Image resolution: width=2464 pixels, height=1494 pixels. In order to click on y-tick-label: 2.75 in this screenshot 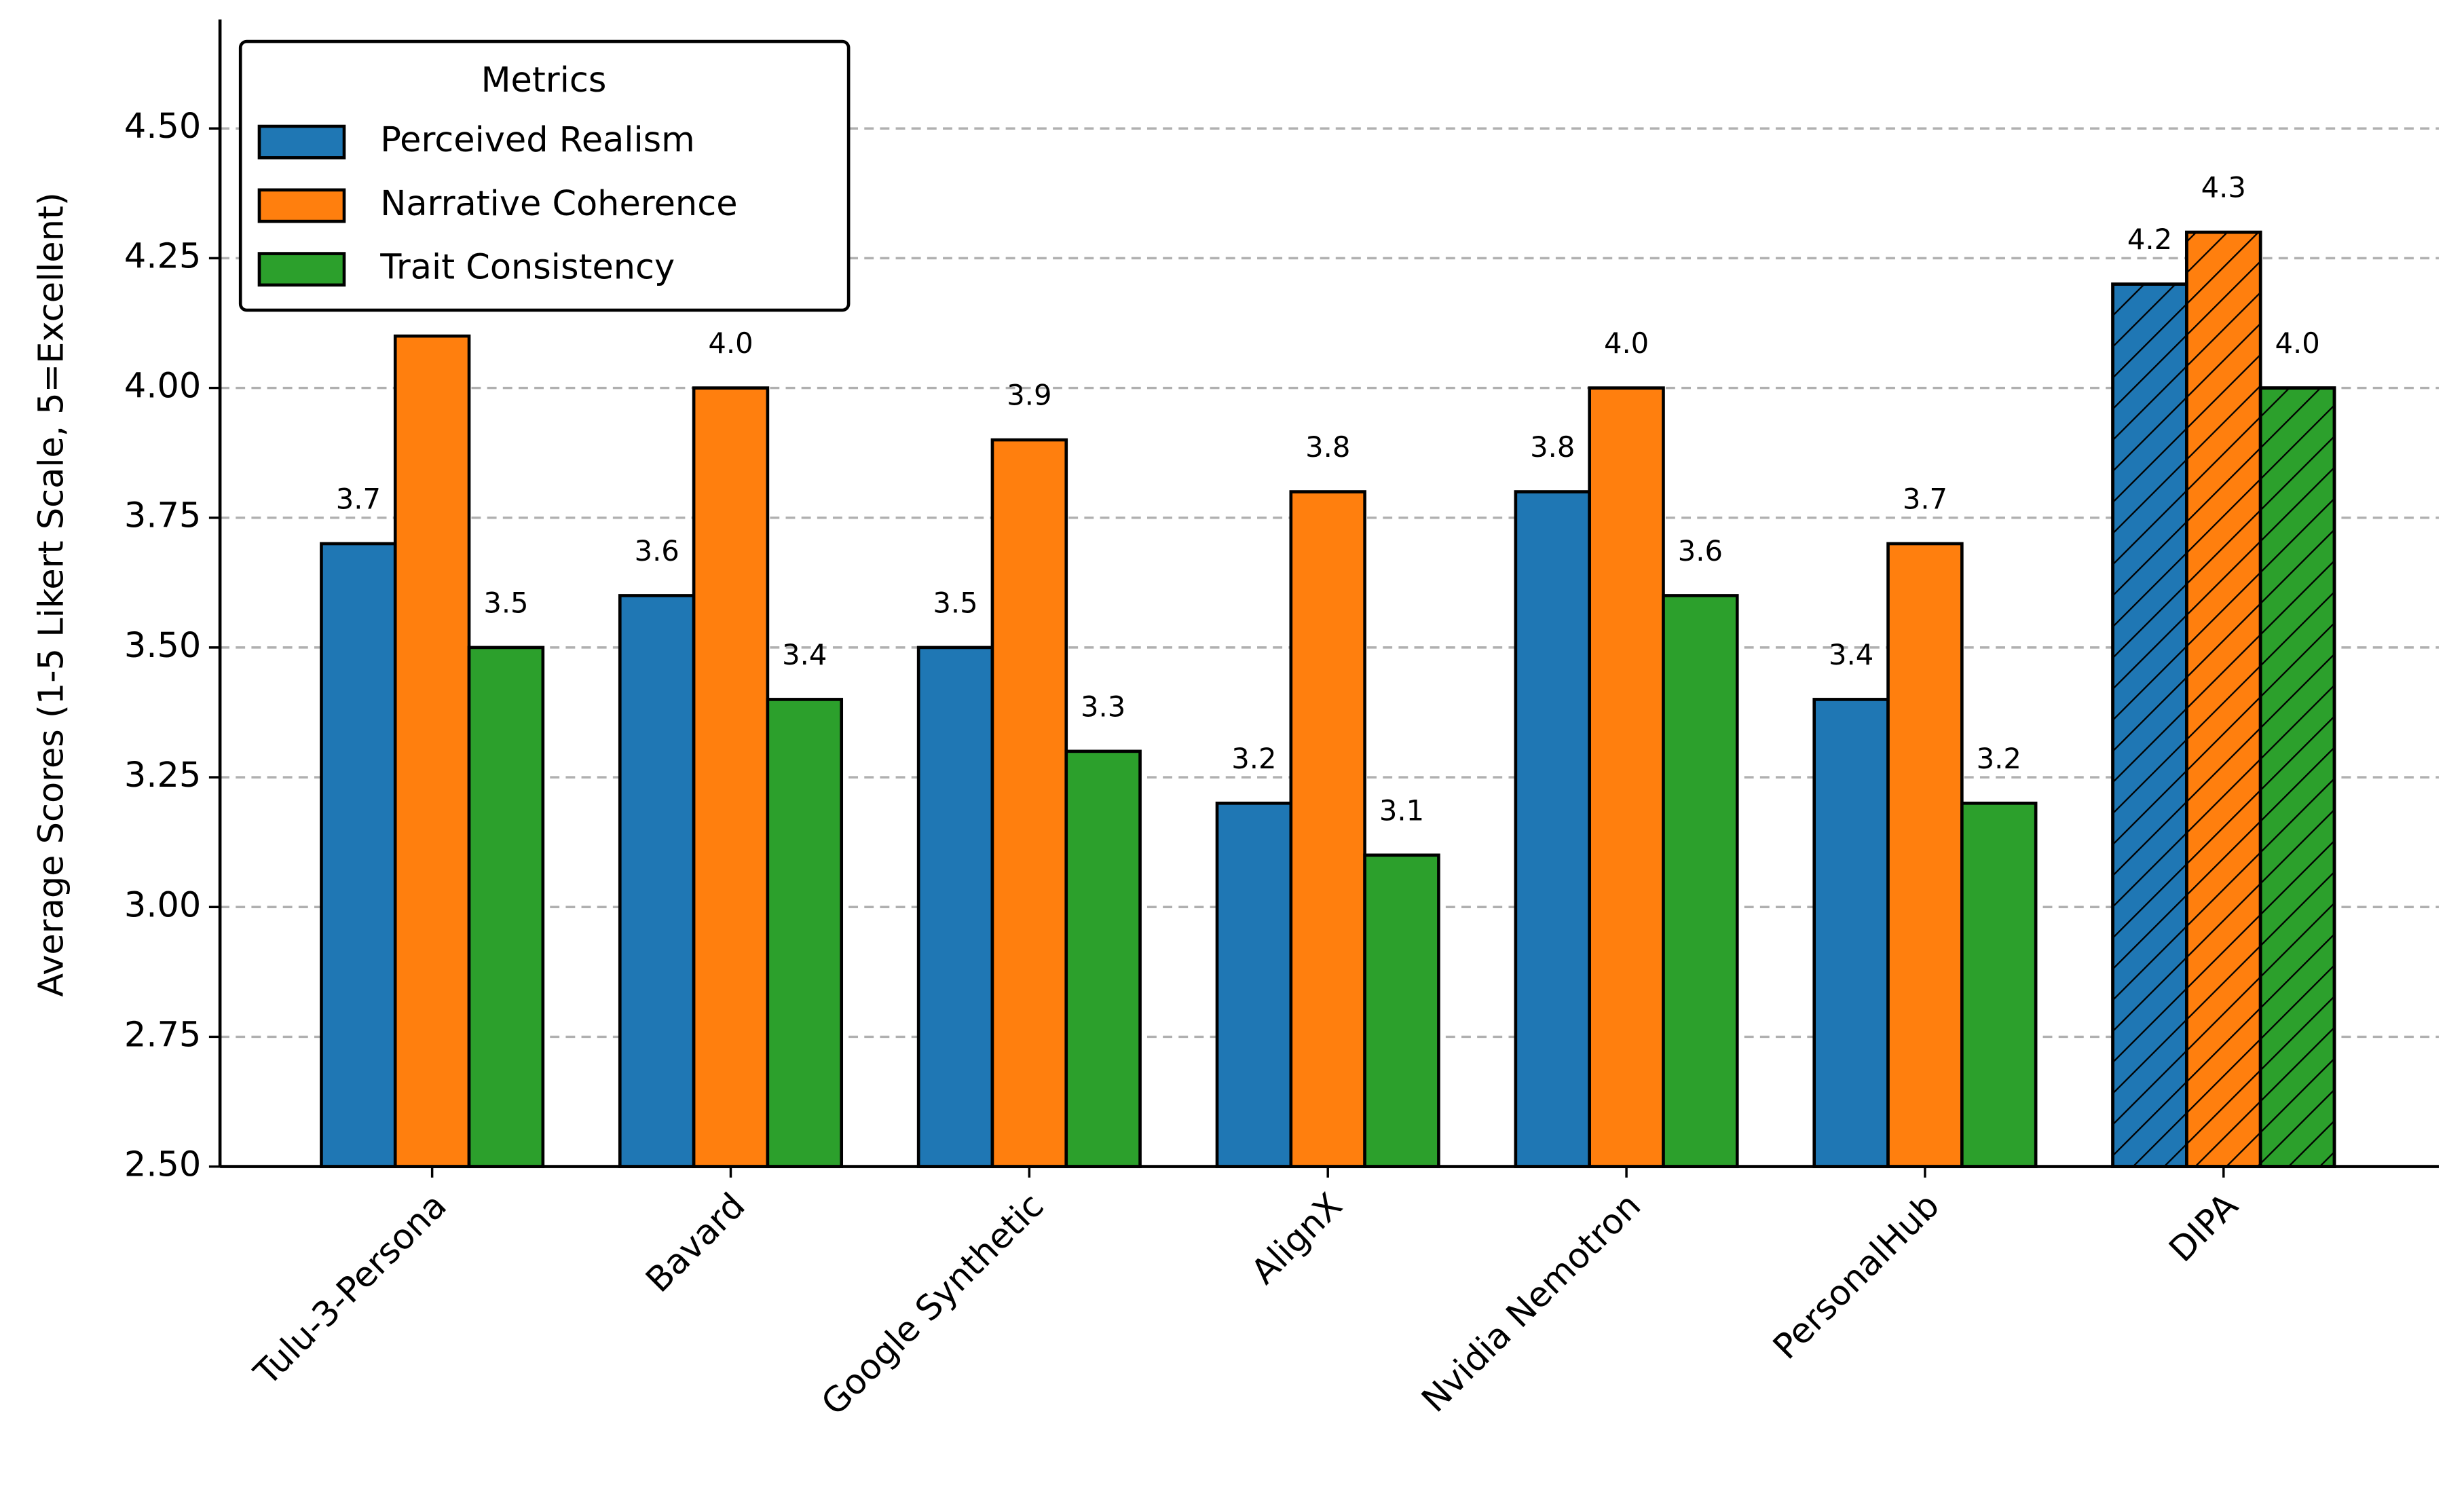, I will do `click(163, 1035)`.